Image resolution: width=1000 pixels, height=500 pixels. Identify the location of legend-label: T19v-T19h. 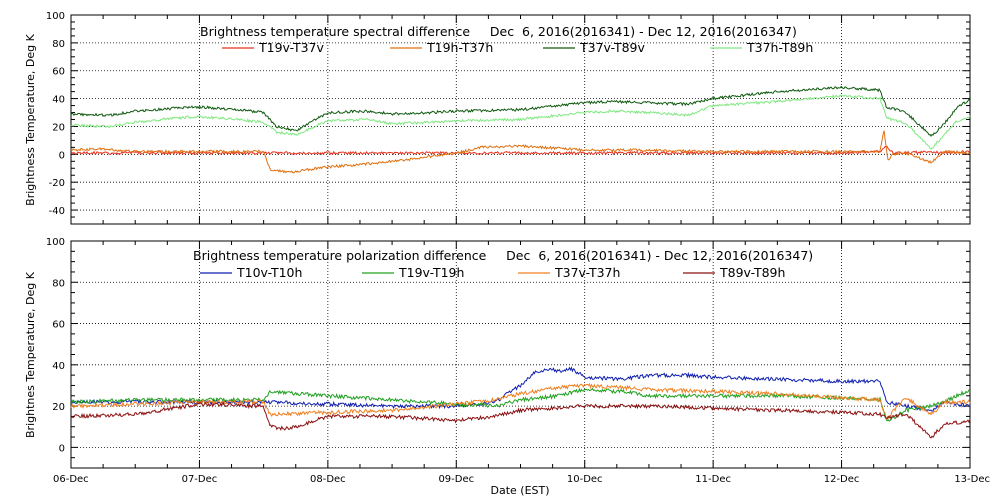
(431, 272).